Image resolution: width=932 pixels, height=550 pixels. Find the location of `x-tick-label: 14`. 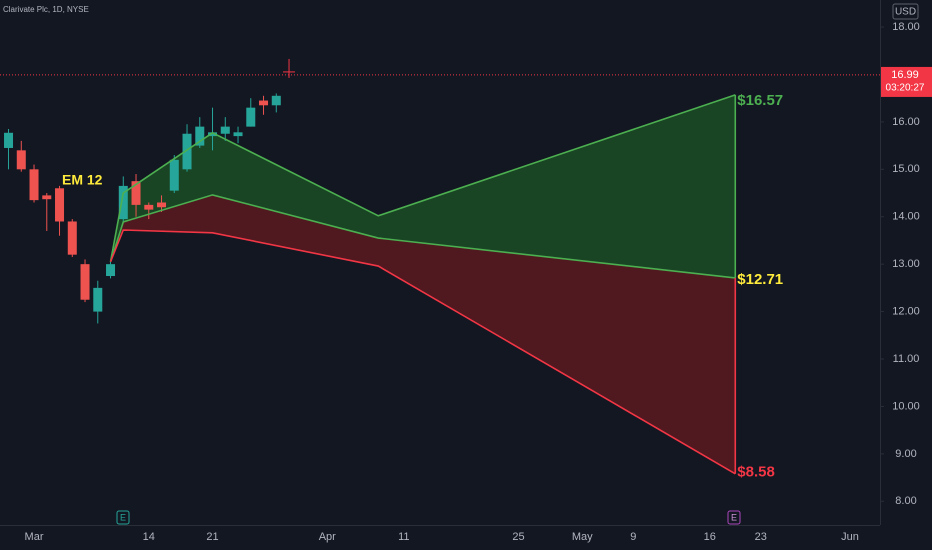

x-tick-label: 14 is located at coordinates (149, 537).